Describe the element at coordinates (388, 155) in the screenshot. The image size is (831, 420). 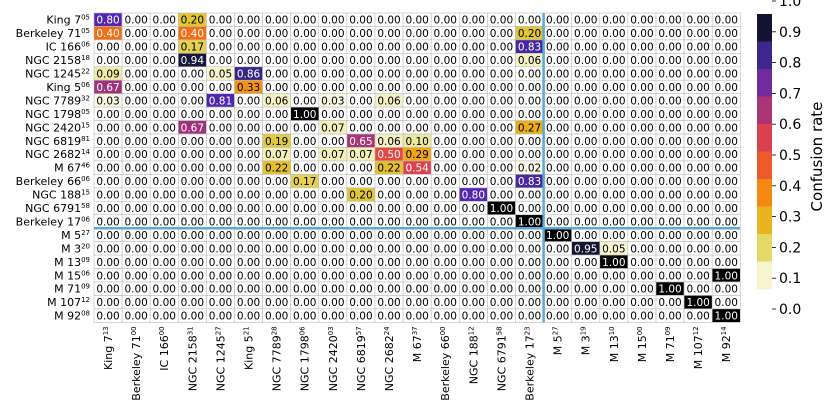
I see `cell-value-label: 0.50` at that location.